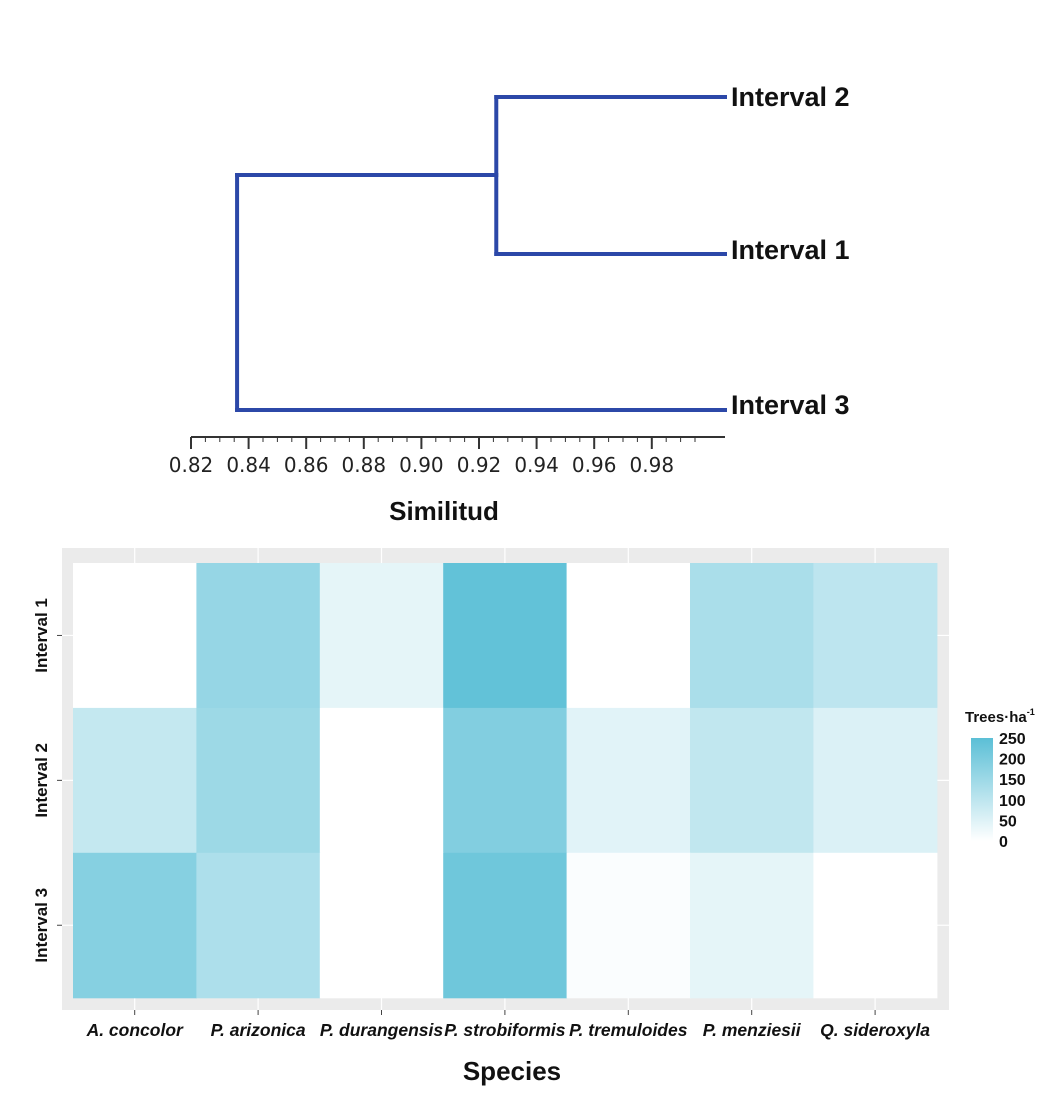 The image size is (1056, 1099). What do you see at coordinates (1012, 760) in the screenshot?
I see `legend-tick-label-200: 200` at bounding box center [1012, 760].